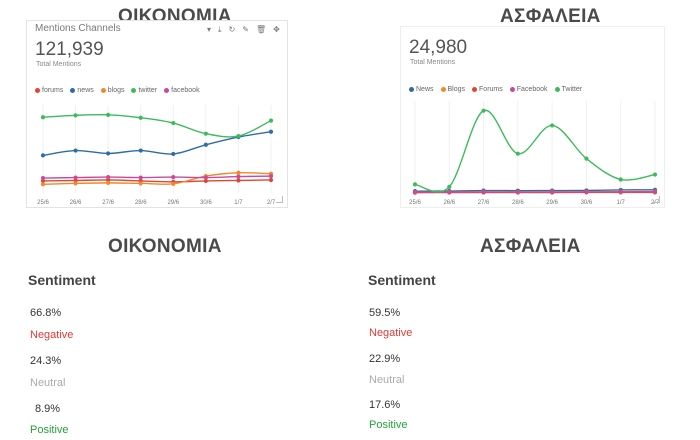 Image resolution: width=700 pixels, height=440 pixels. I want to click on refresh-icon: ↻, so click(232, 29).